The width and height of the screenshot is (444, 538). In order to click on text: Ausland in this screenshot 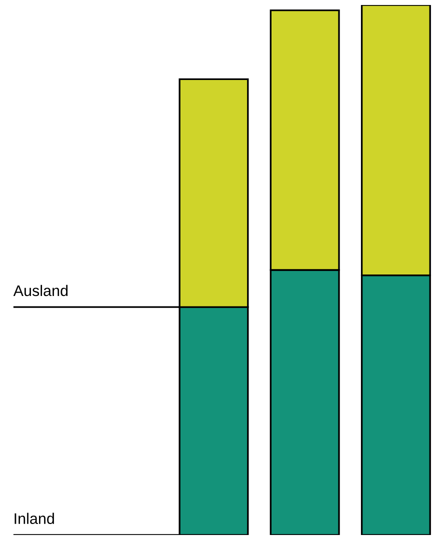, I will do `click(40, 290)`.